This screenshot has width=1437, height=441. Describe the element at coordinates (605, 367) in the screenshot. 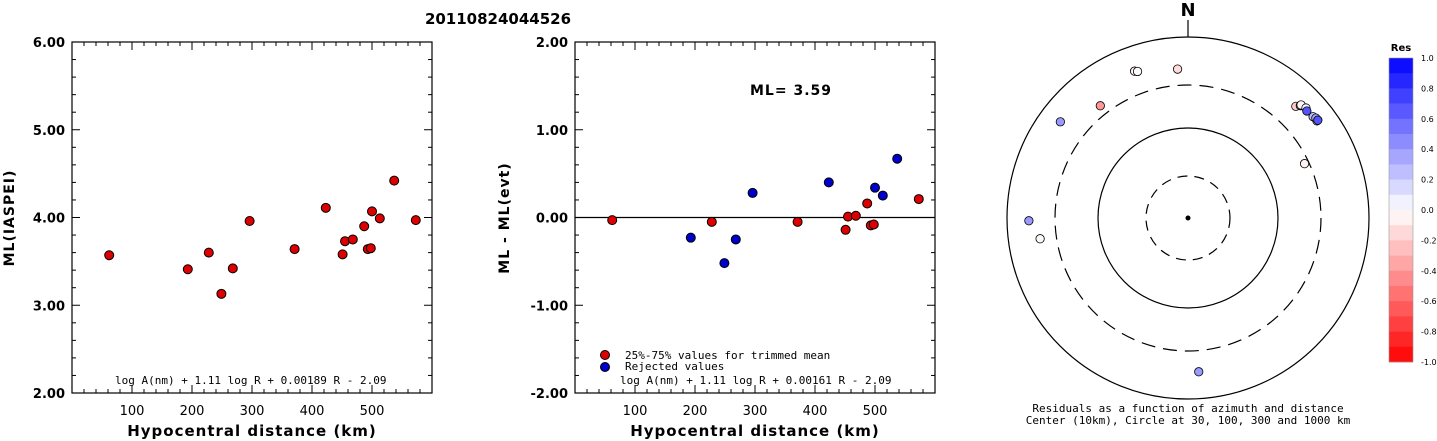

I see `legend-marker-rejected` at that location.